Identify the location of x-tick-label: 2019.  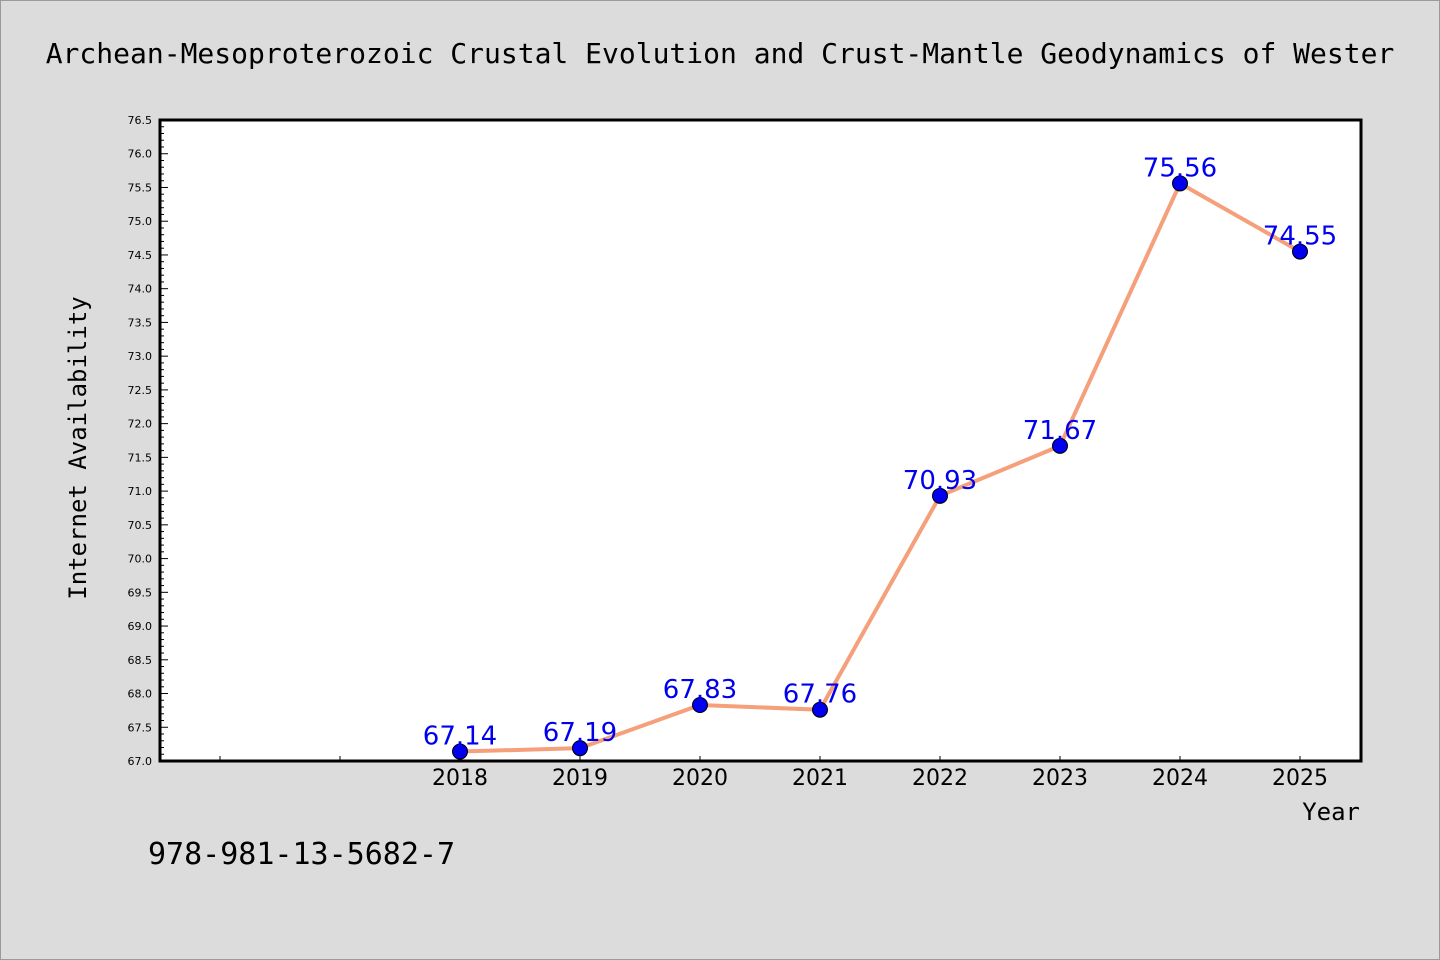
(580, 778).